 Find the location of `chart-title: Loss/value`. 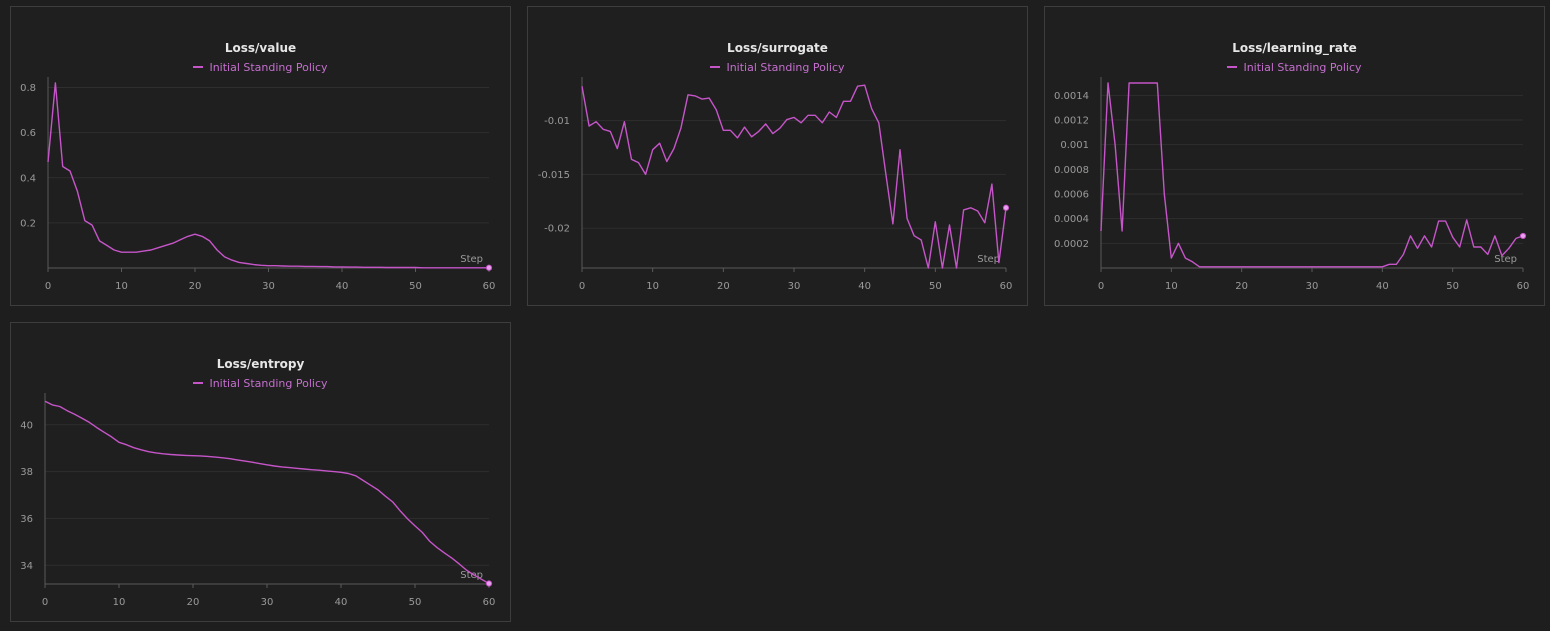

chart-title: Loss/value is located at coordinates (260, 48).